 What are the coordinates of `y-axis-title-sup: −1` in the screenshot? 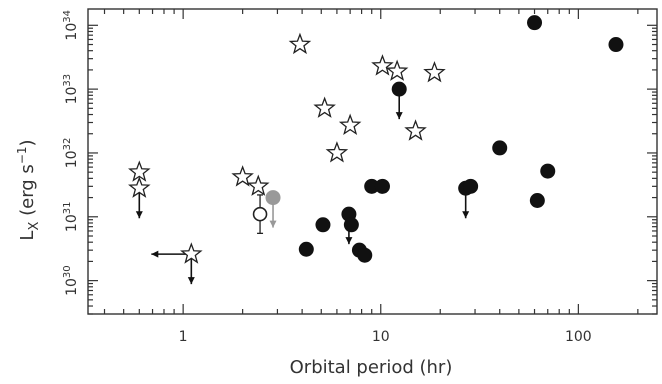 It's located at (22, 155).